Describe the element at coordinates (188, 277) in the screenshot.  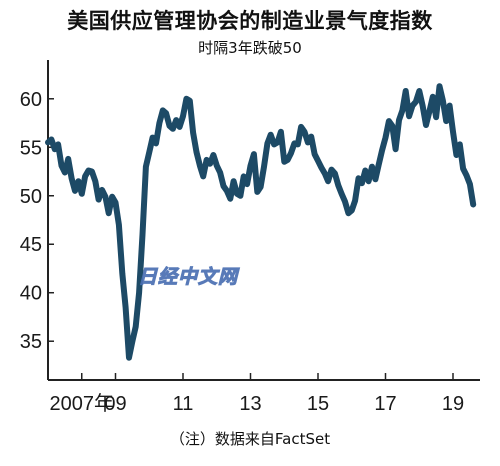
I see `watermark-logo: 日经中文网` at that location.